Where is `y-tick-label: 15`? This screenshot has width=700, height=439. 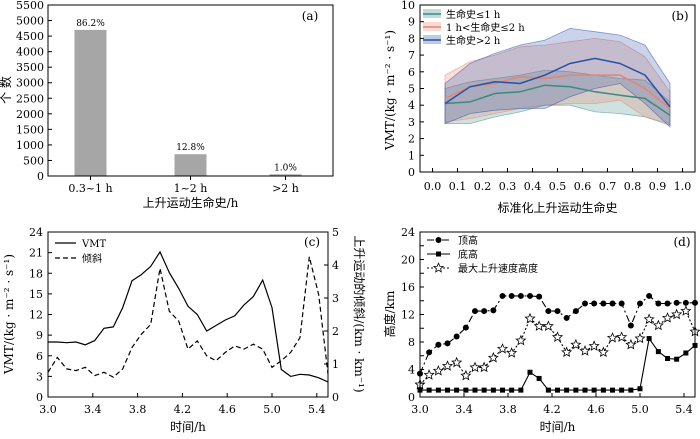 y-tick-label: 15 is located at coordinates (36, 294).